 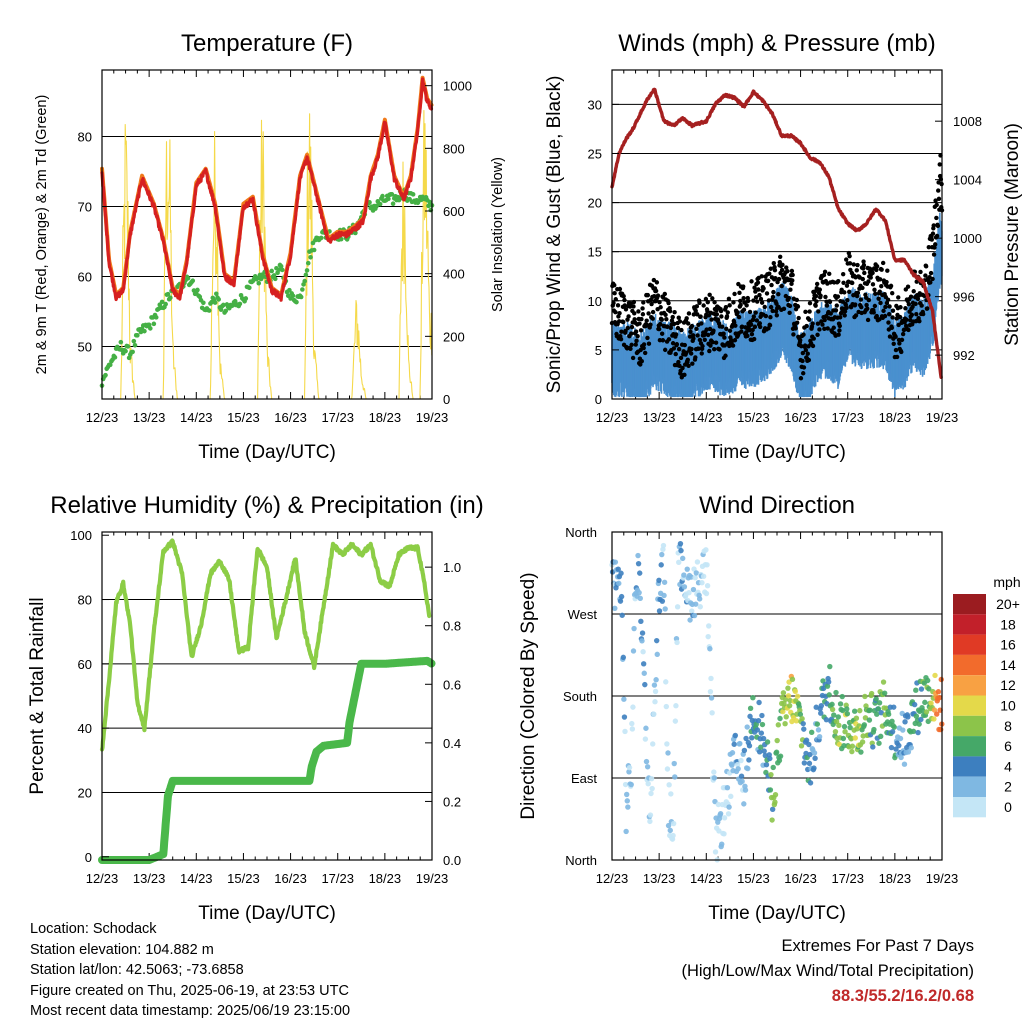 I want to click on temperature-xtick-label: 17/23, so click(x=337, y=417).